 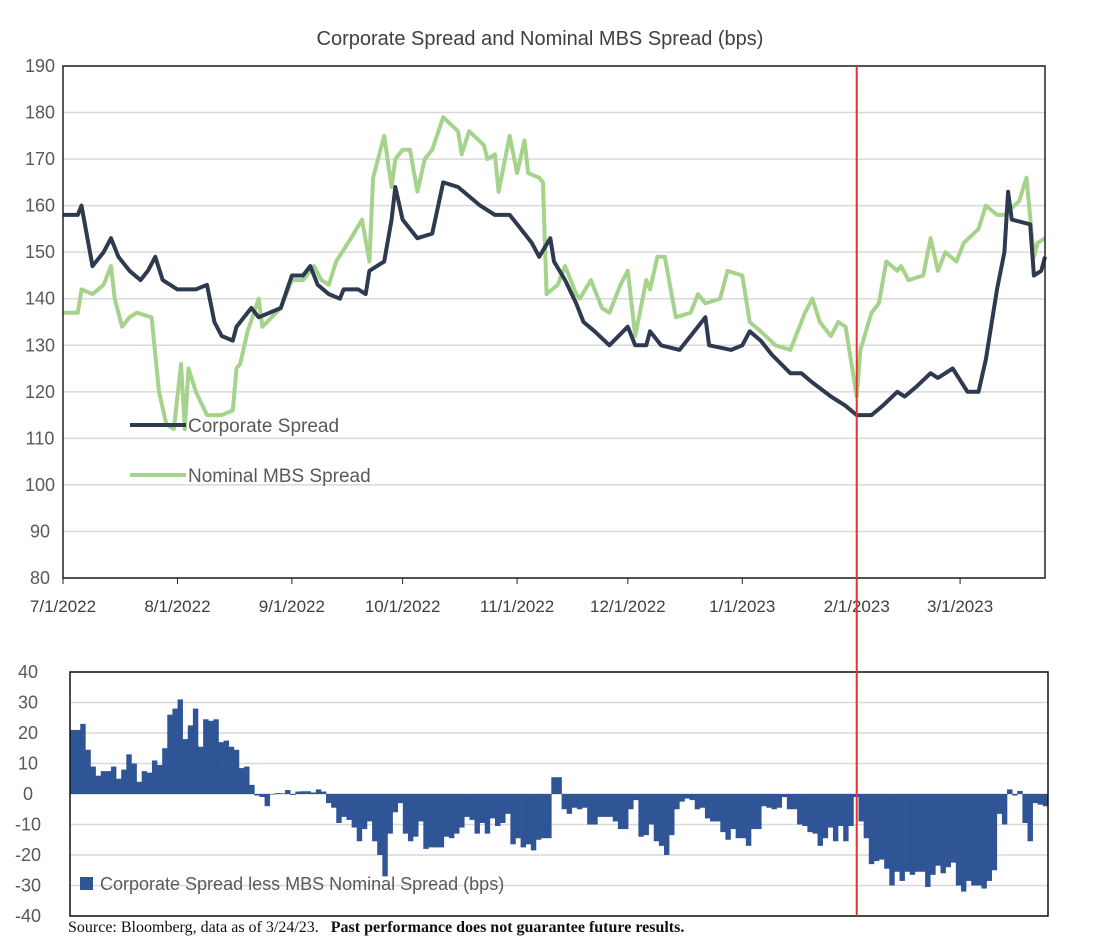 What do you see at coordinates (40, 113) in the screenshot?
I see `y-tick-label: 180` at bounding box center [40, 113].